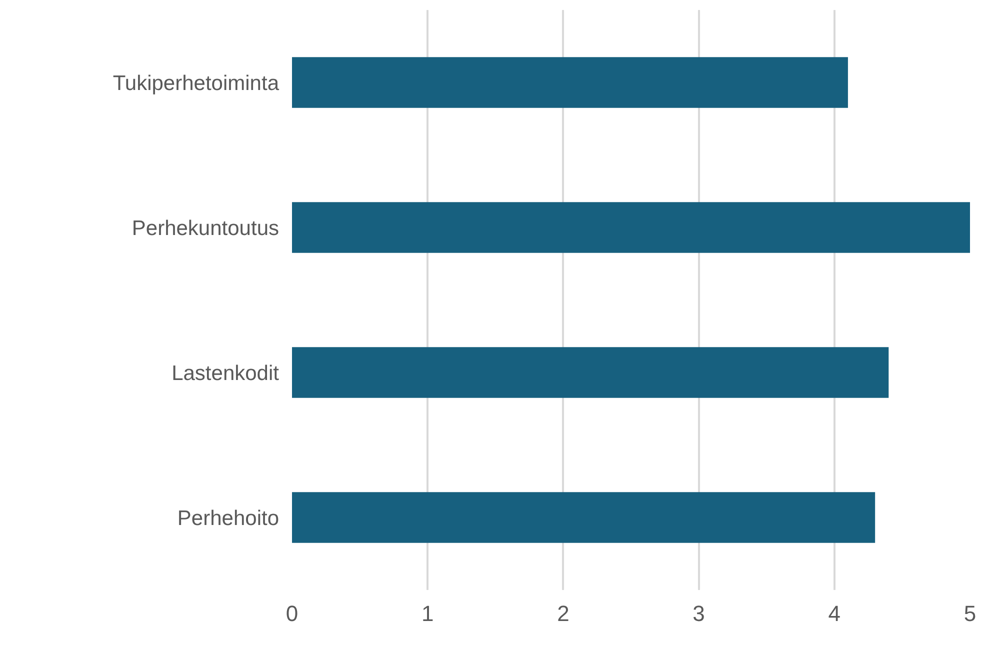  Describe the element at coordinates (228, 518) in the screenshot. I see `y-tick-label: Perhehoito` at that location.